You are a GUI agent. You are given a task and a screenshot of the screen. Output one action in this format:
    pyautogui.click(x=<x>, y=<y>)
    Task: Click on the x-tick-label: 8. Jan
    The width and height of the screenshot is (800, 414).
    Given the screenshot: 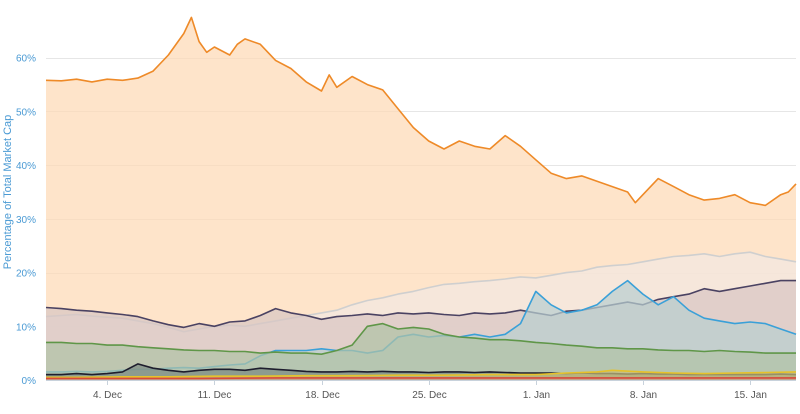 What is the action you would take?
    pyautogui.click(x=643, y=395)
    